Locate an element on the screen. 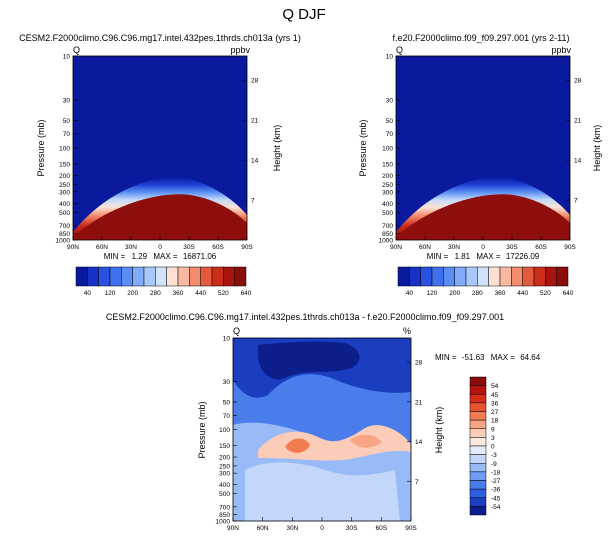 The height and width of the screenshot is (539, 609). panel-1-ylabel-right: Height (km) is located at coordinates (277, 148).